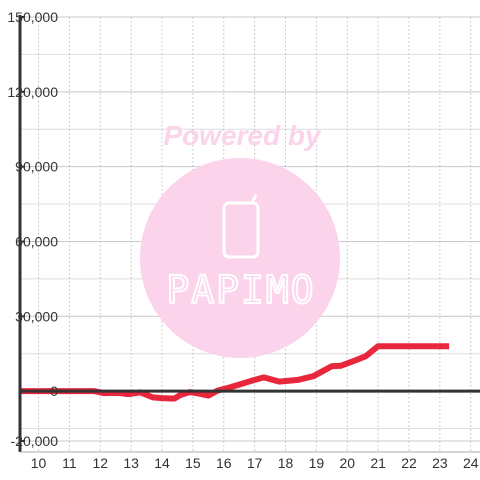 This screenshot has width=480, height=480. Describe the element at coordinates (409, 463) in the screenshot. I see `x-tick-label: 22` at that location.